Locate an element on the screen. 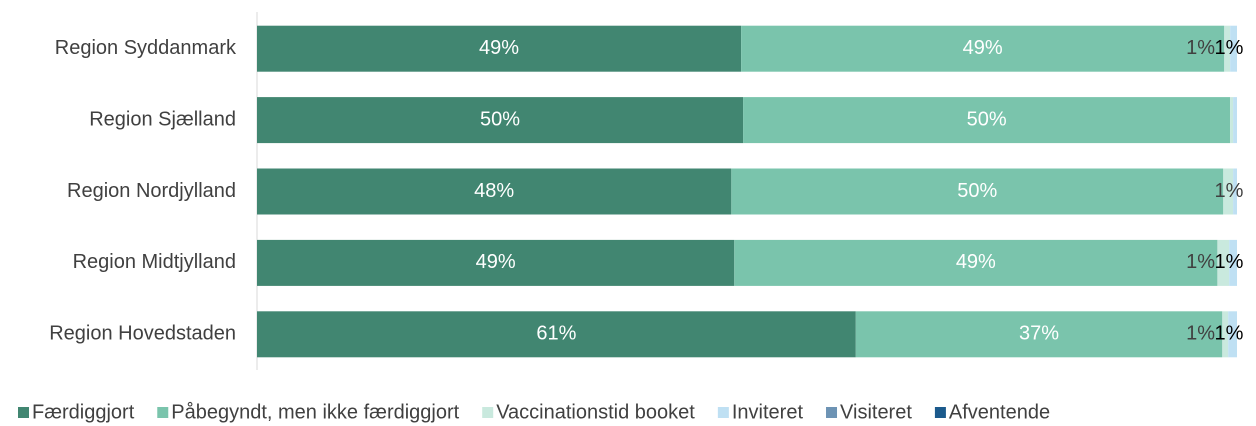 This screenshot has height=426, width=1256. y-tick-label: Region Midtjylland is located at coordinates (154, 262).